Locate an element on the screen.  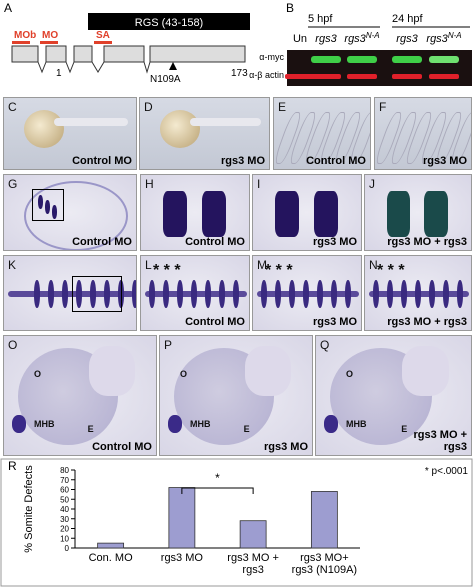
mo-label: MO is located at coordinates (50, 35).